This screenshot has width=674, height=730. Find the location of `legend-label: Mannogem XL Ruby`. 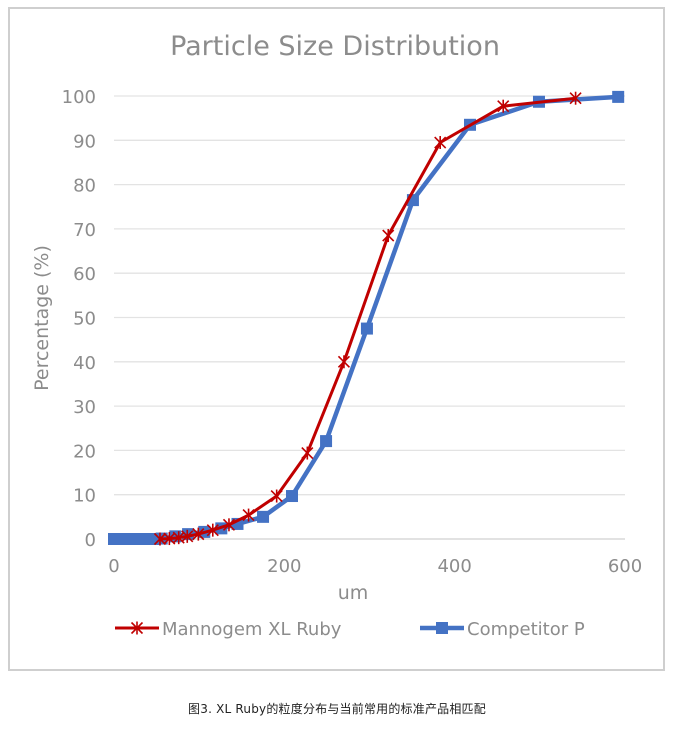

legend-label: Mannogem XL Ruby is located at coordinates (252, 629).